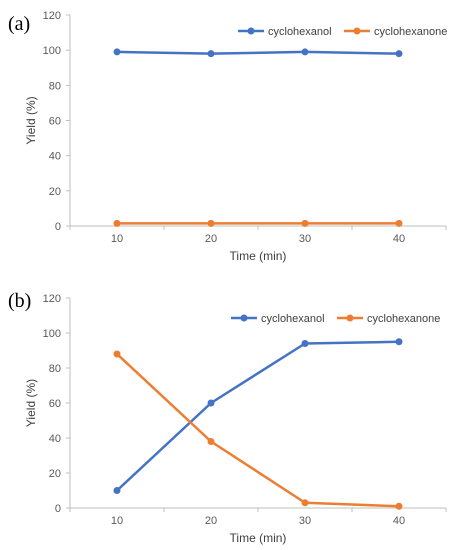 This screenshot has height=550, width=472. What do you see at coordinates (258, 52) in the screenshot?
I see `series-line-cyclohexanol` at bounding box center [258, 52].